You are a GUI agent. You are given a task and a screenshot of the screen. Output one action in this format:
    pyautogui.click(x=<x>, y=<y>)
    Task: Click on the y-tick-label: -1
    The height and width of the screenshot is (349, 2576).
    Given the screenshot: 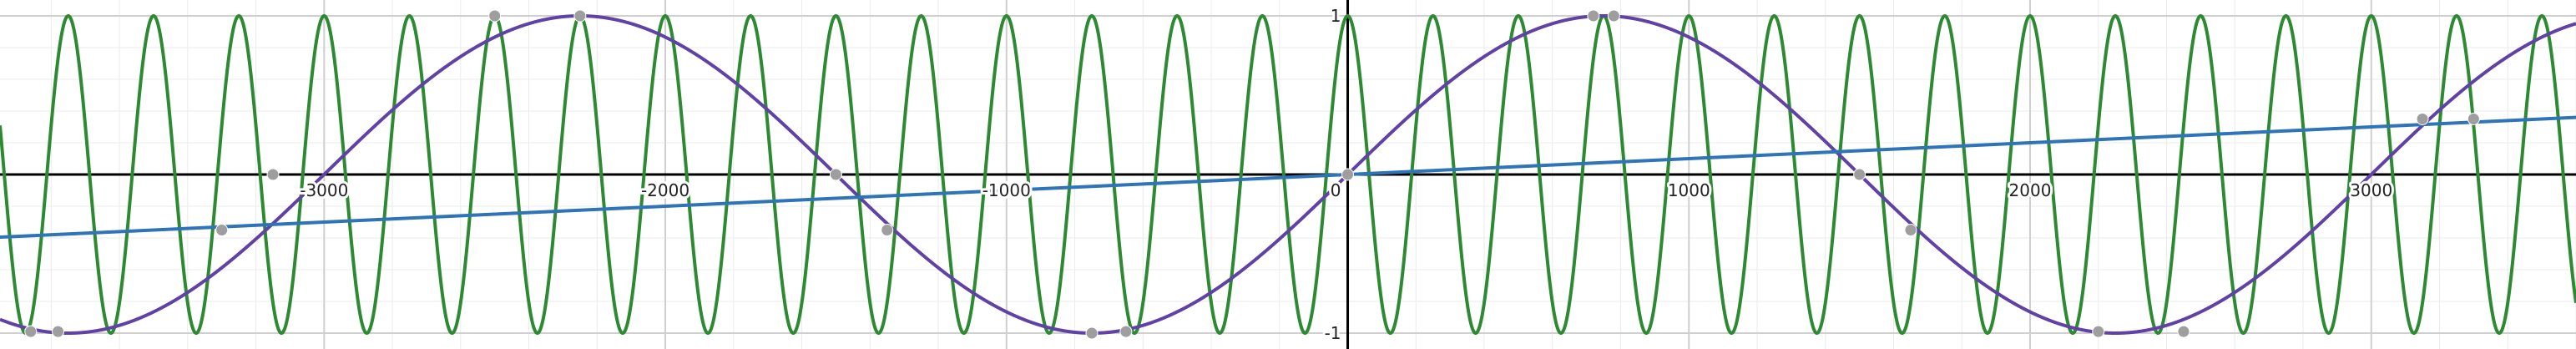 What is the action you would take?
    pyautogui.click(x=1333, y=333)
    